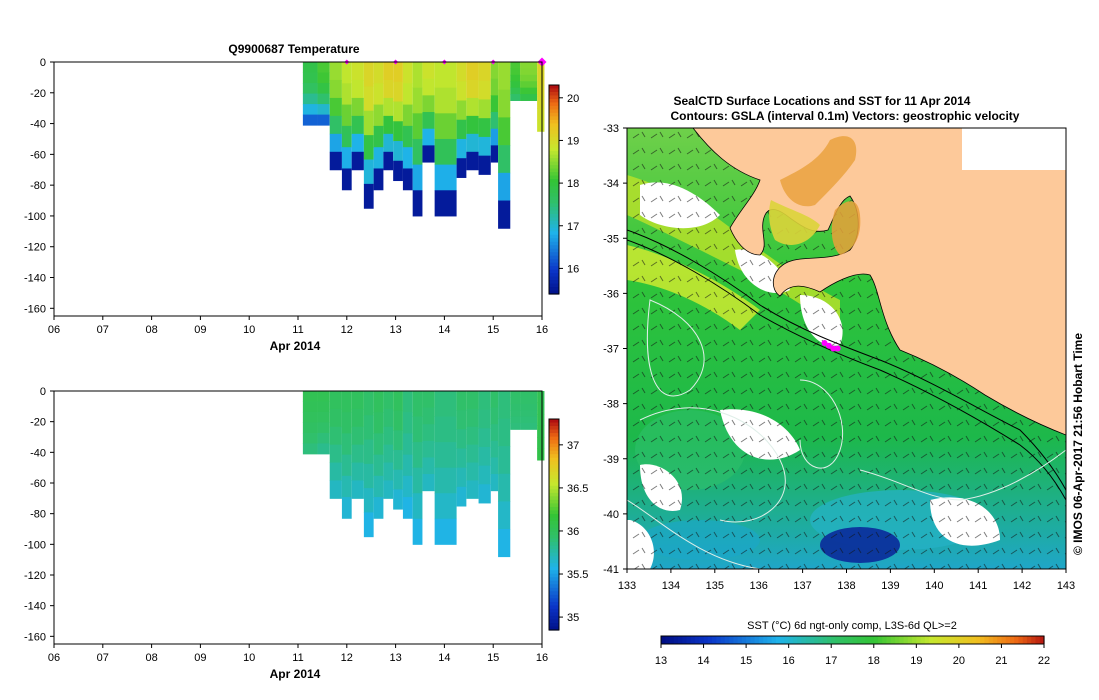  Describe the element at coordinates (554, 524) in the screenshot. I see `colorbar-frame` at that location.